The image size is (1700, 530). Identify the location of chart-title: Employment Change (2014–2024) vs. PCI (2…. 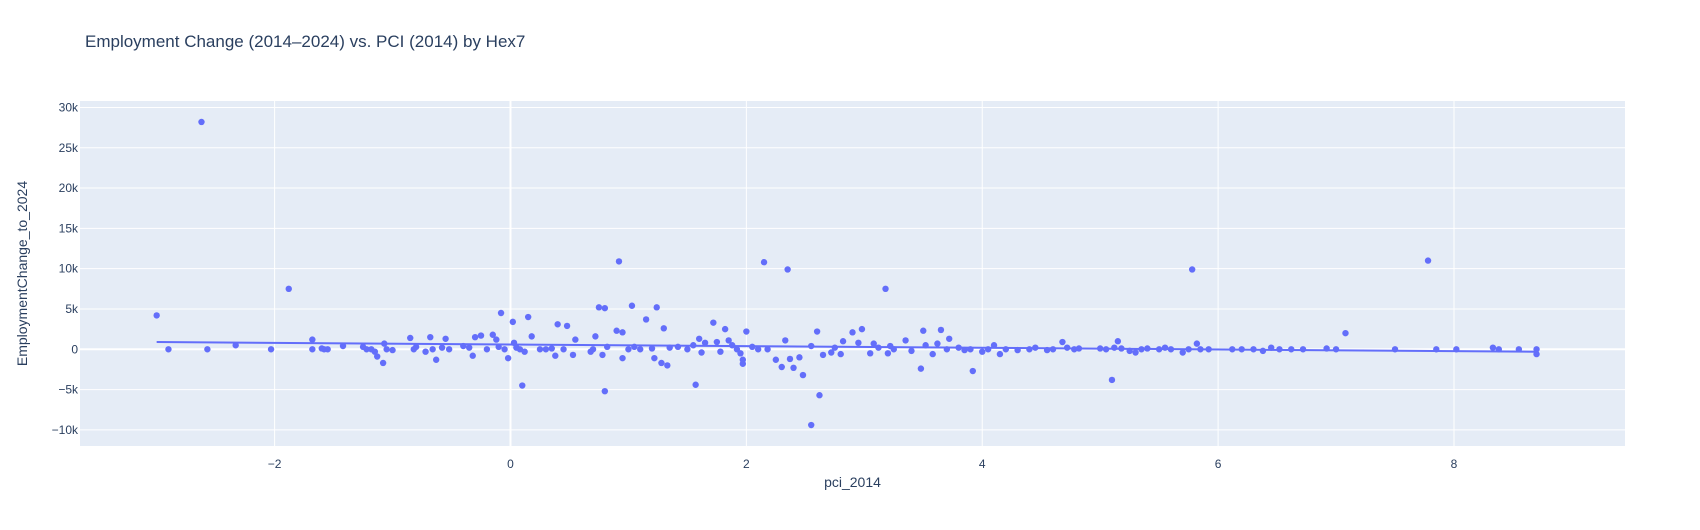
(305, 41).